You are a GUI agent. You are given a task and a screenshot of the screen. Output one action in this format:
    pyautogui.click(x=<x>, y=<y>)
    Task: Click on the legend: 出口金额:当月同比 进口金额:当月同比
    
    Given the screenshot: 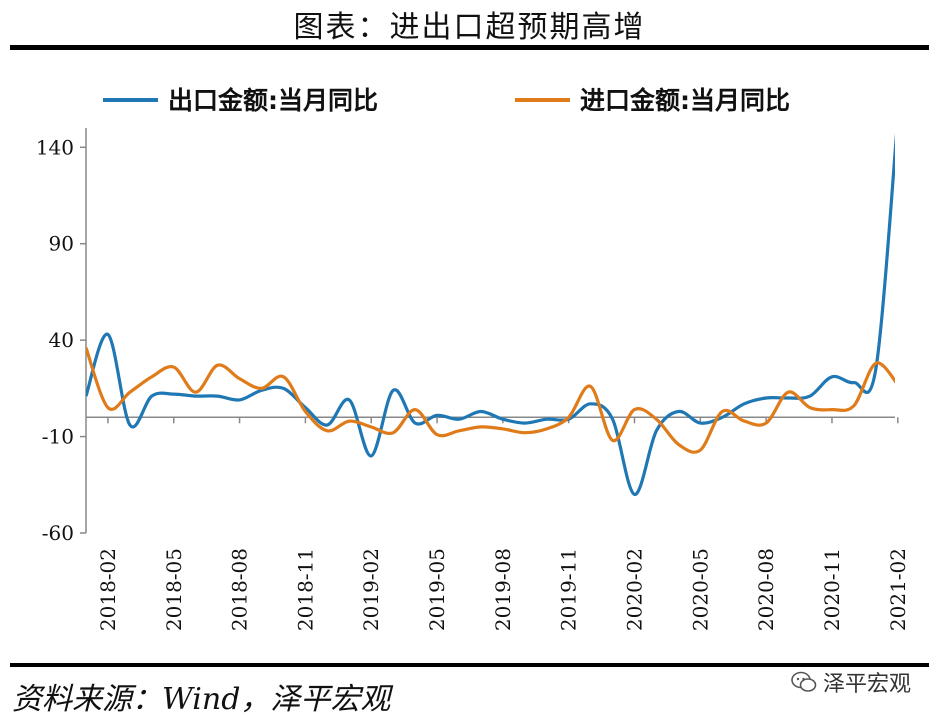 What is the action you would take?
    pyautogui.click(x=446, y=100)
    